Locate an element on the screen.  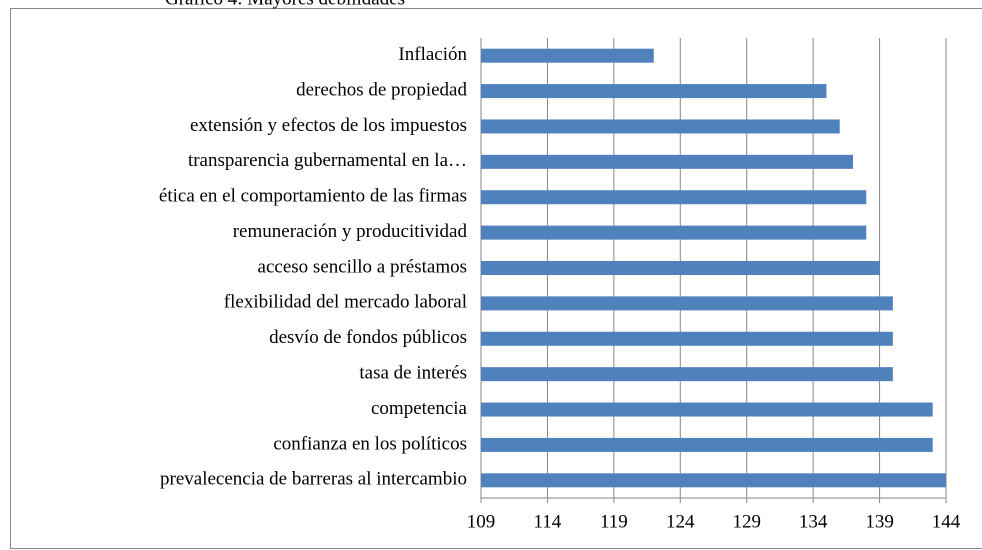
y-tick-label: acceso sencillo a préstamos is located at coordinates (362, 266).